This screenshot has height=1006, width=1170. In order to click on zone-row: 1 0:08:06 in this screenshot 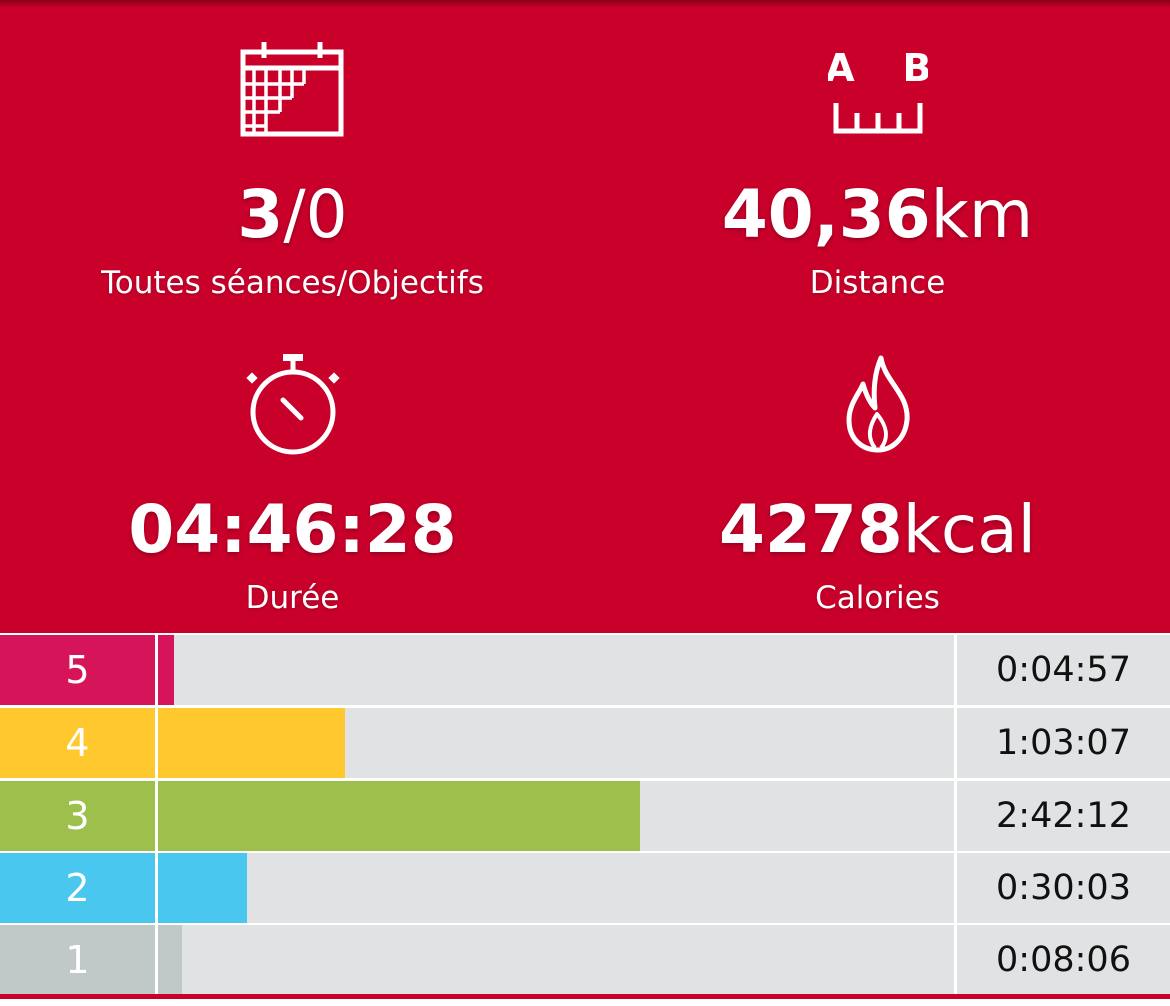, I will do `click(585, 960)`.